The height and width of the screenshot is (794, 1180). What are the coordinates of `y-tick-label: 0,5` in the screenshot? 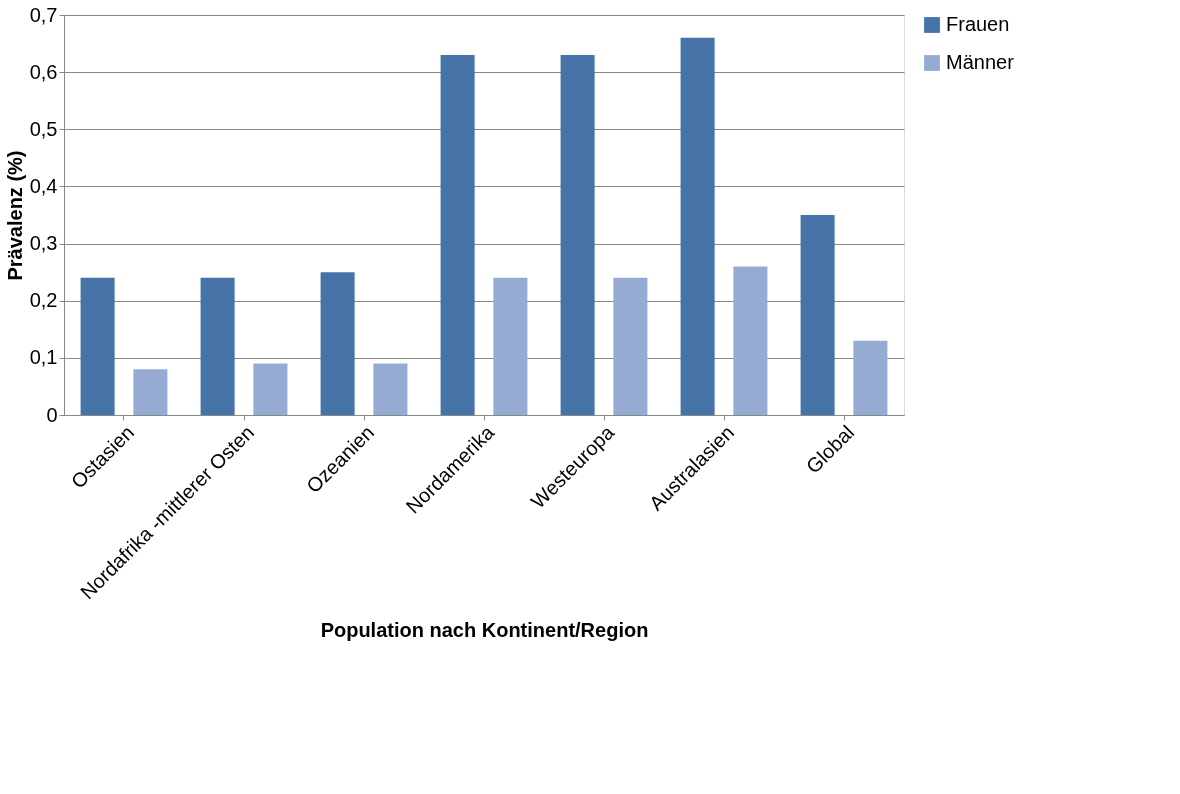 It's located at (43, 128).